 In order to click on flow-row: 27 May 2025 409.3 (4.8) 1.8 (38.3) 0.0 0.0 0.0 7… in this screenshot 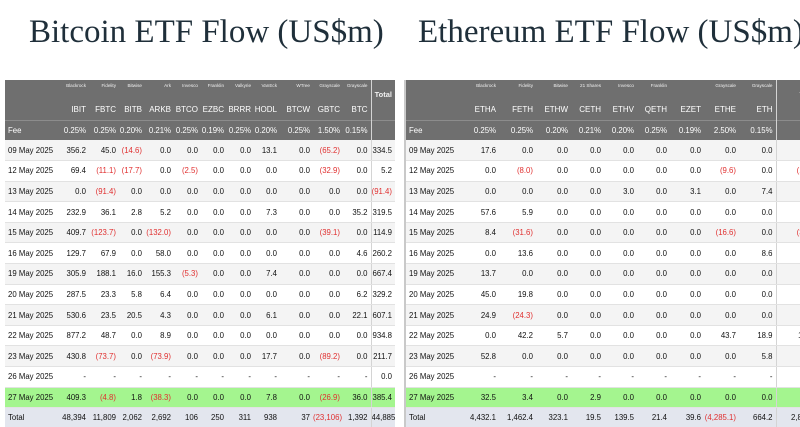, I will do `click(200, 398)`.